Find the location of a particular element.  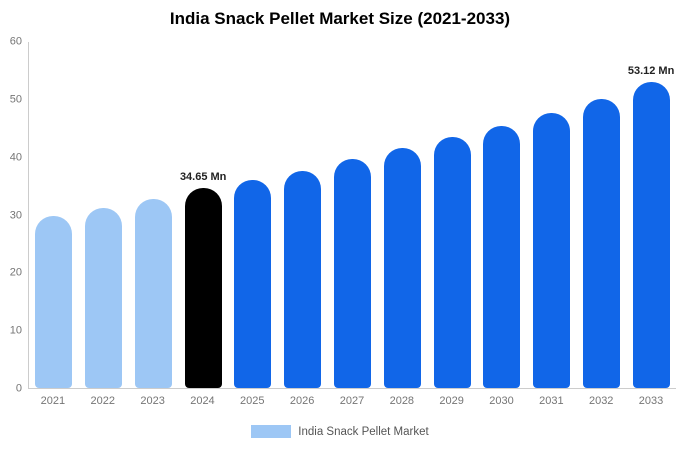

bar-2021 is located at coordinates (54, 302).